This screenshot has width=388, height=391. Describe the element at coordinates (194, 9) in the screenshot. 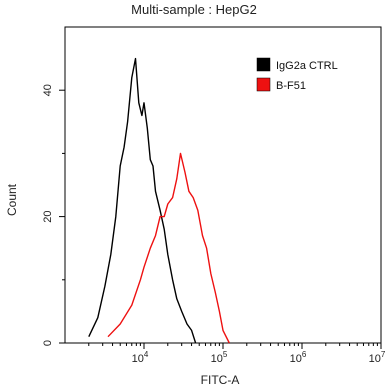

I see `chart-title: Multi-sample : HepG2` at that location.